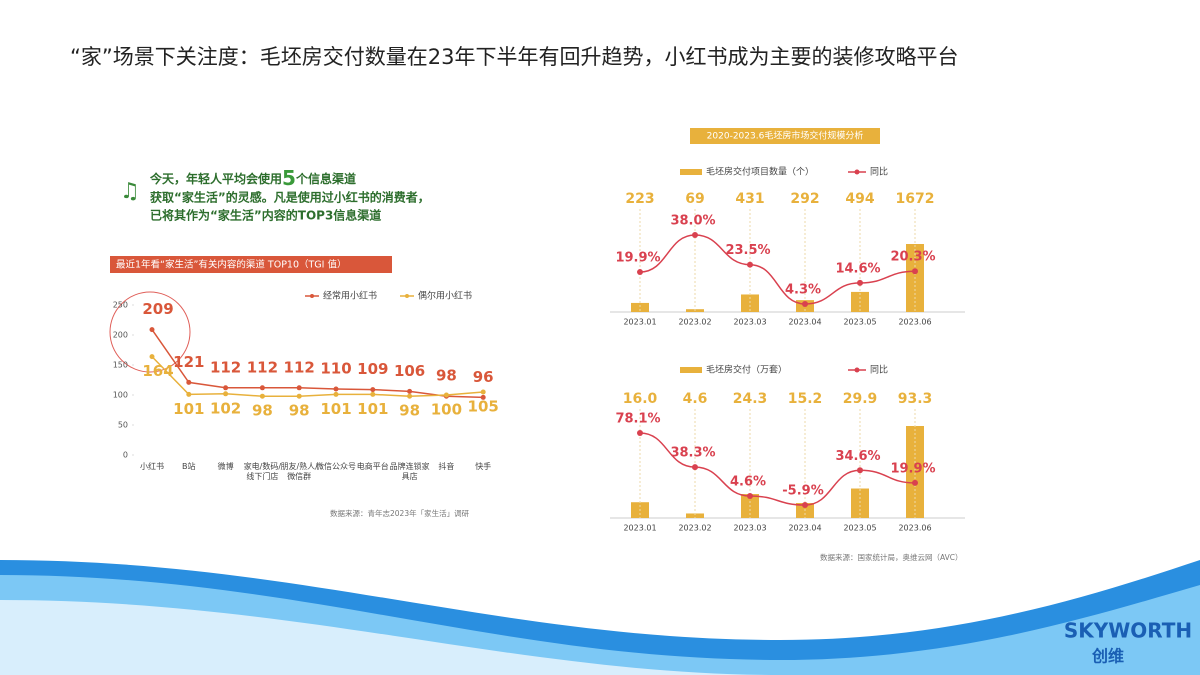  Describe the element at coordinates (265, 215) in the screenshot. I see `intro-line: 已将其作为“家生活”内容的TOP3信息渠道` at that location.